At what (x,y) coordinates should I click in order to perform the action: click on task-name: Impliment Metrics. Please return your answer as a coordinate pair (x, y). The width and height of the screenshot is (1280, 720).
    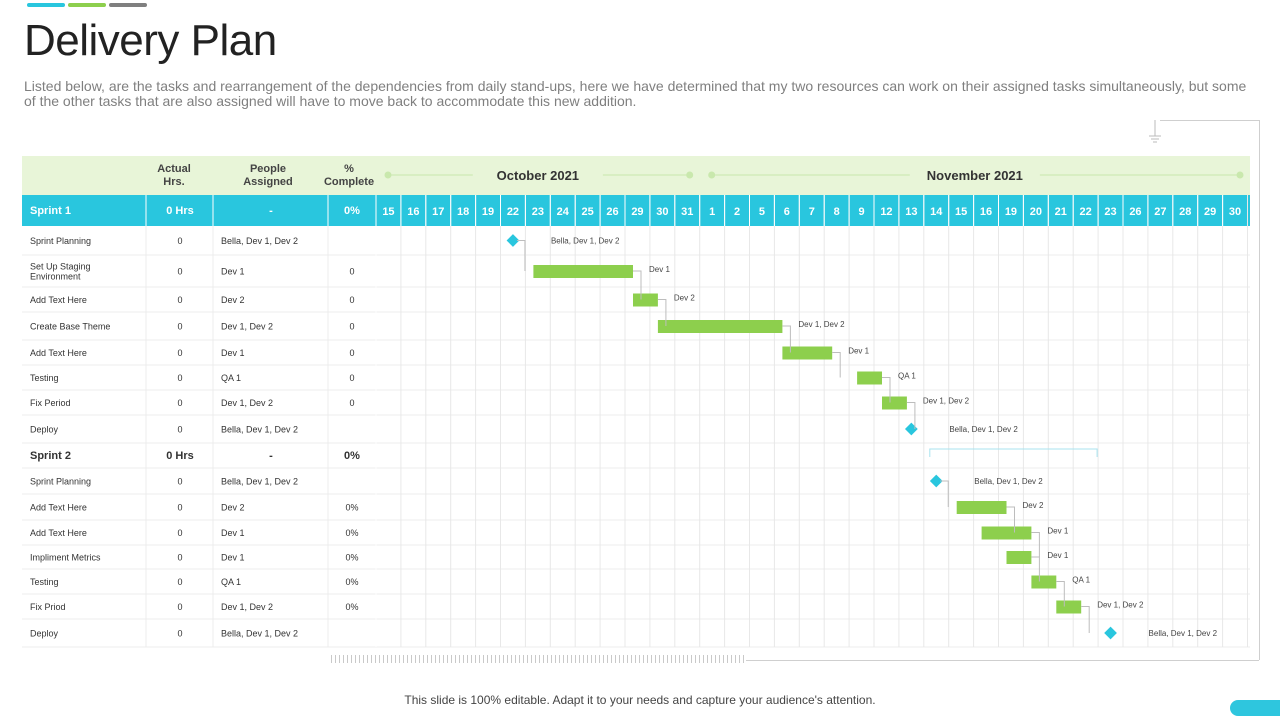
    Looking at the image, I should click on (65, 558).